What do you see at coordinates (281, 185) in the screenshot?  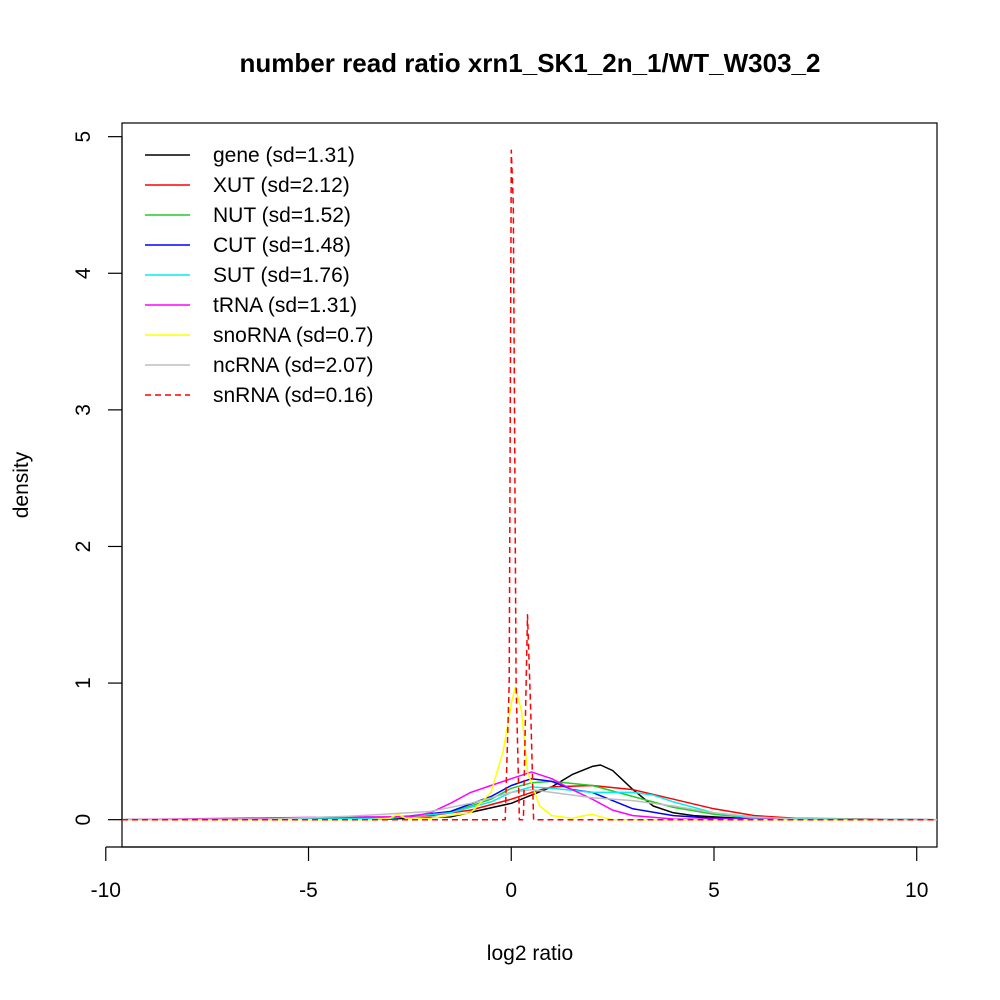 I see `legend-label: XUT (sd=2.12)` at bounding box center [281, 185].